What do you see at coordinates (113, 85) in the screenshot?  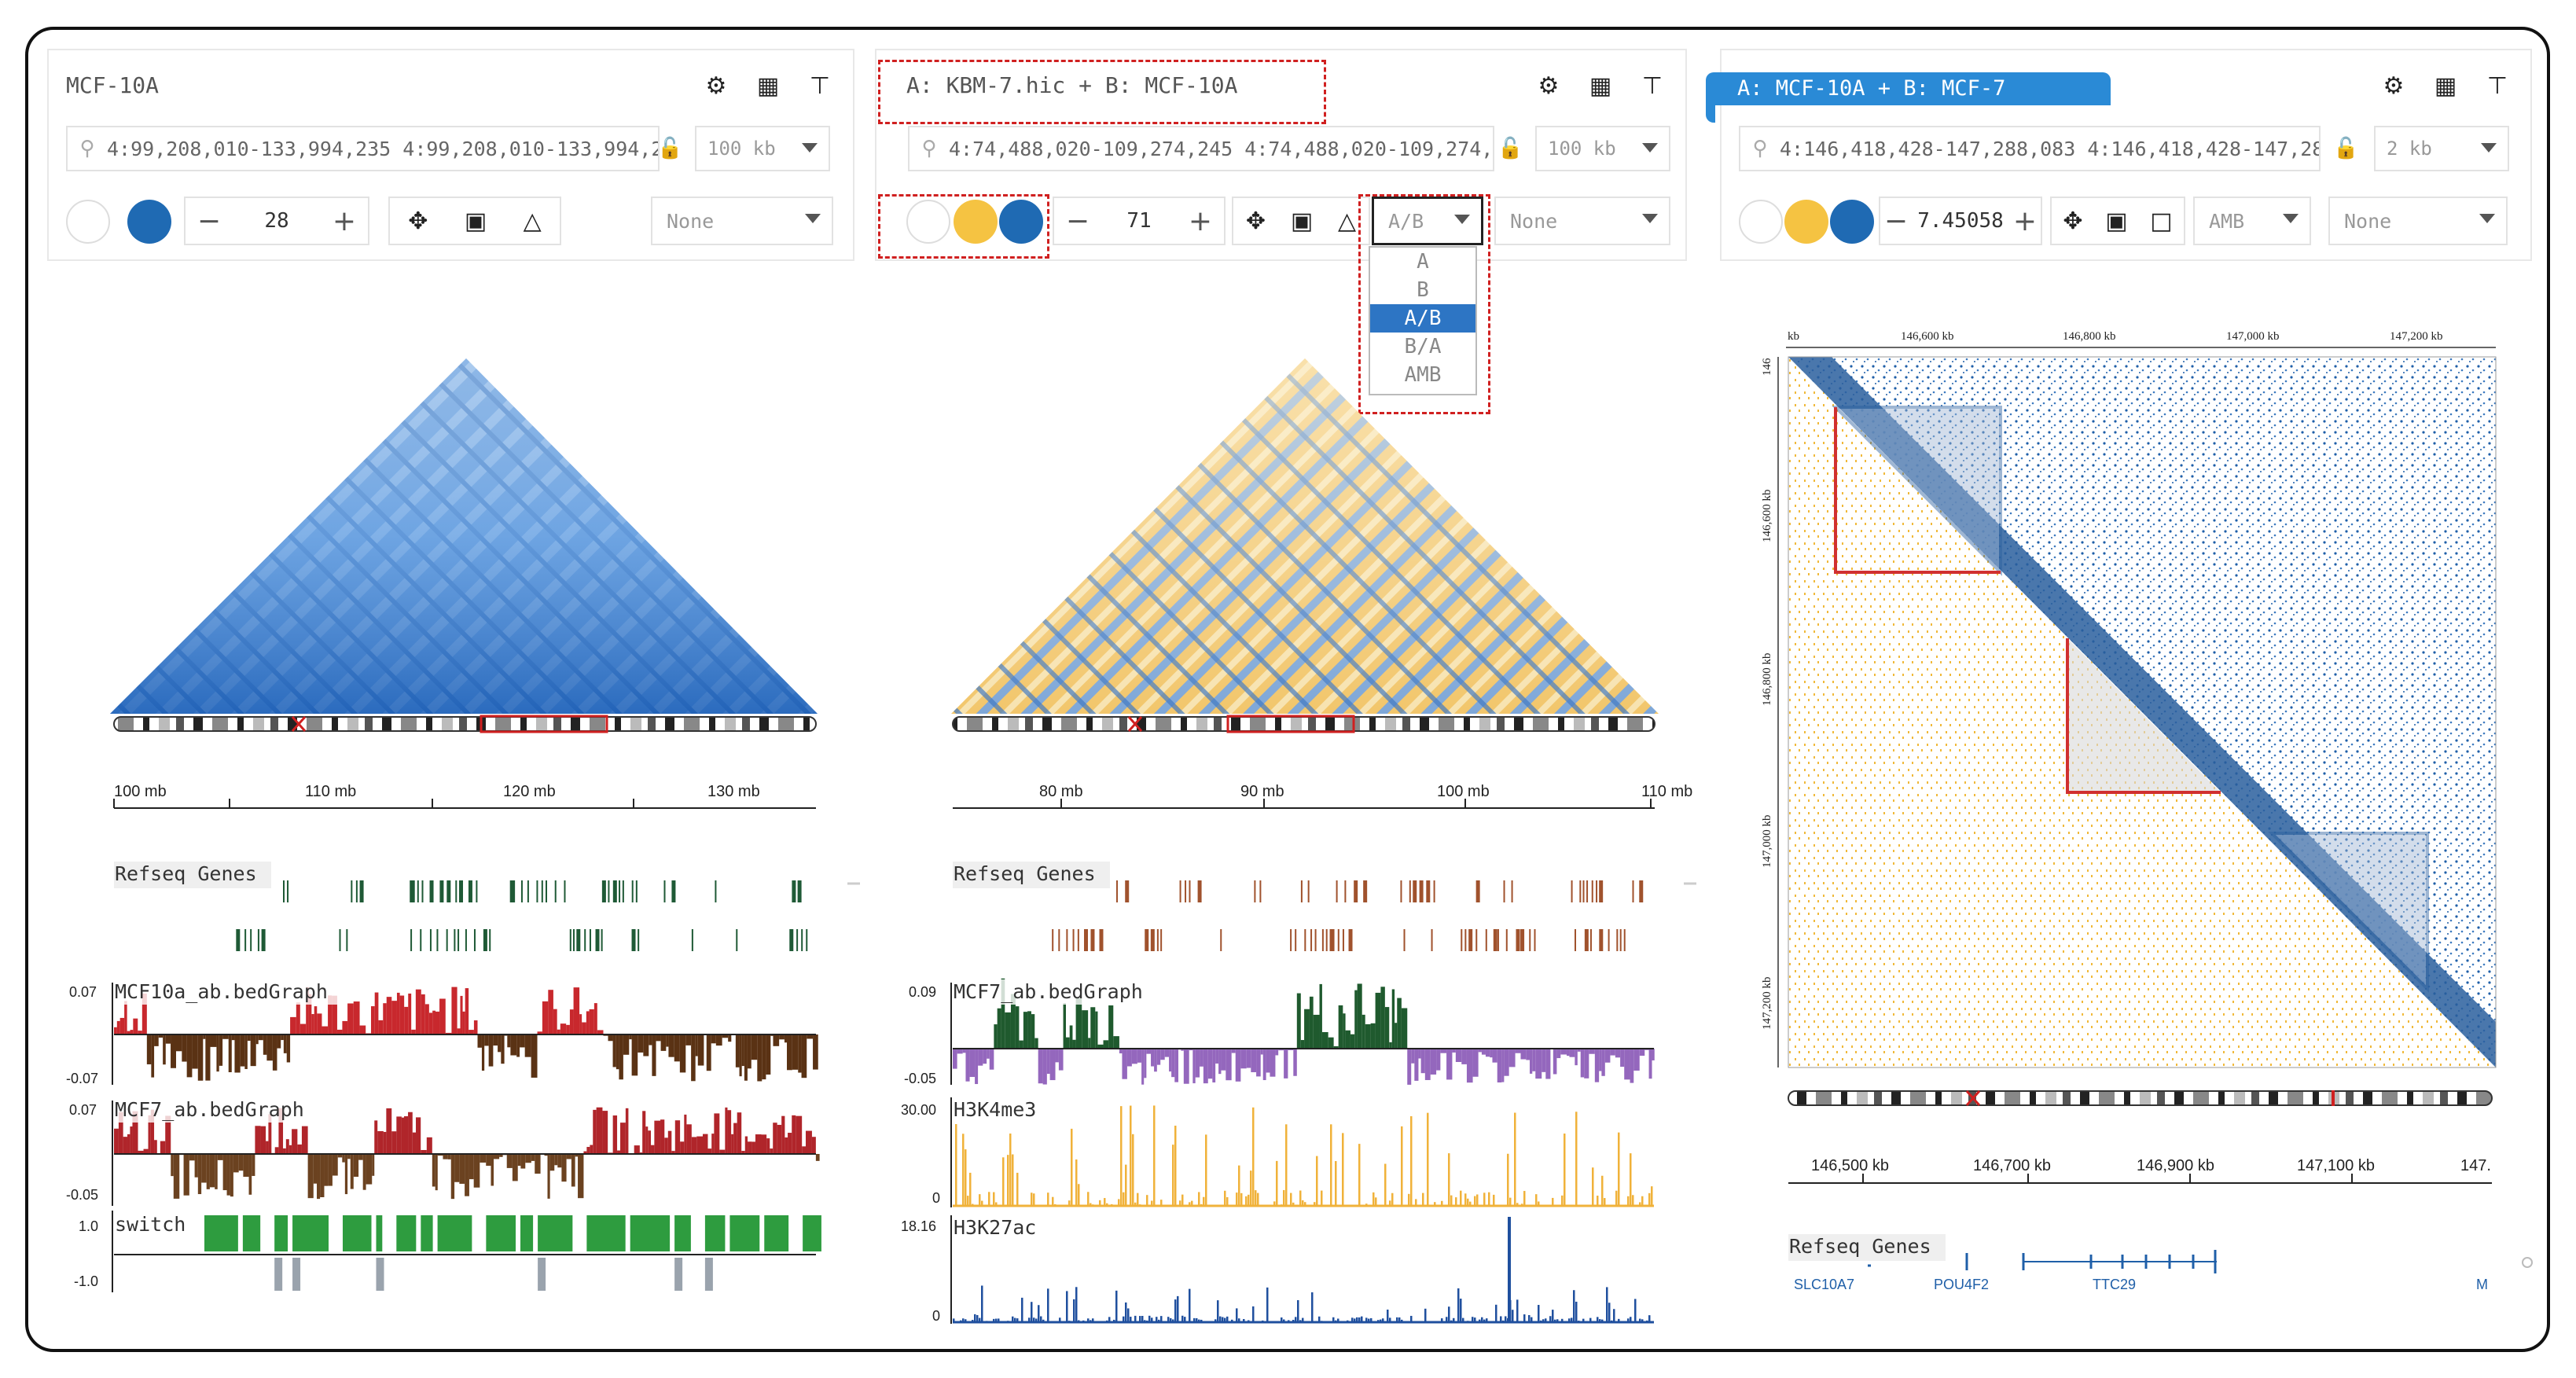 I see `panel-1-title: MCF-10A` at bounding box center [113, 85].